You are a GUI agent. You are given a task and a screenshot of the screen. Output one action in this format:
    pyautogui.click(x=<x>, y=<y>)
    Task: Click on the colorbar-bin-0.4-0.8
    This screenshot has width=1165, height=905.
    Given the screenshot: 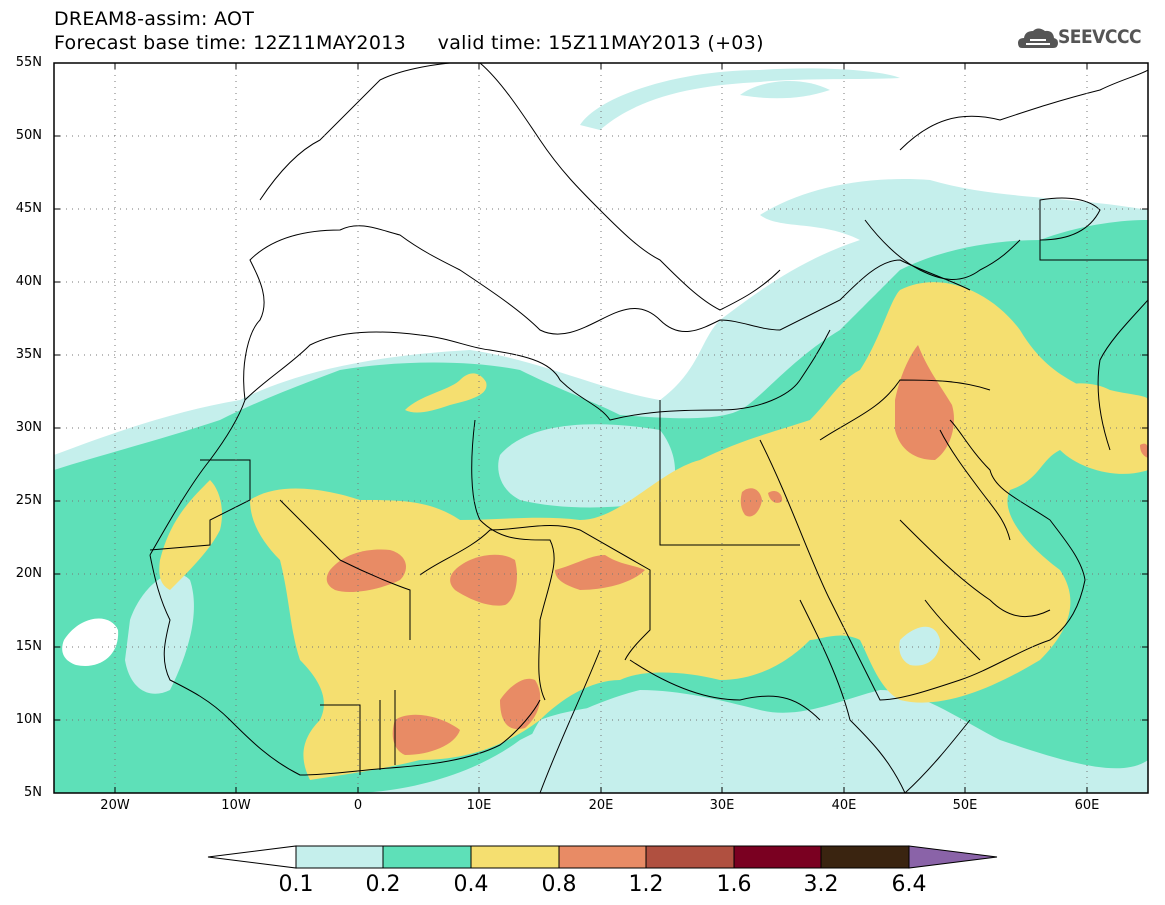 What is the action you would take?
    pyautogui.click(x=515, y=857)
    